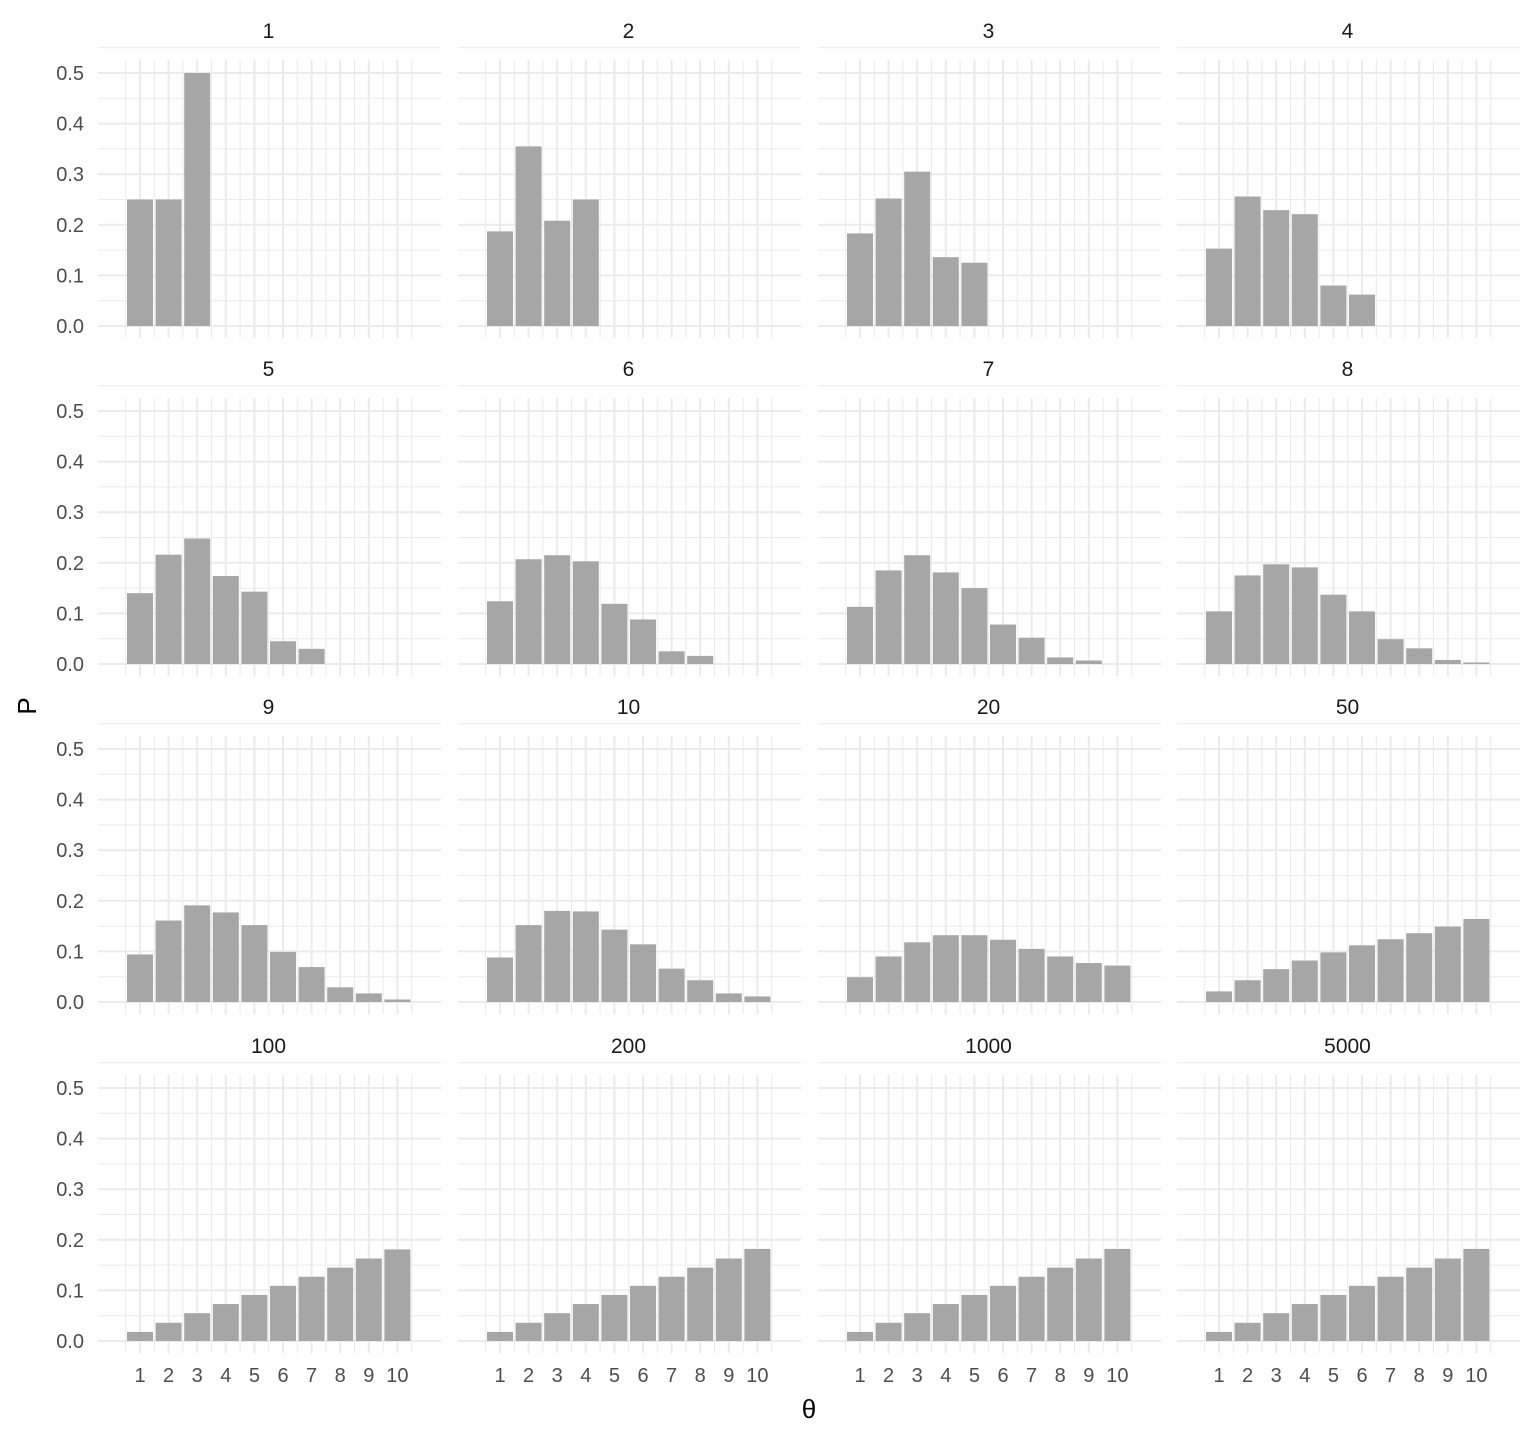  Describe the element at coordinates (809, 1409) in the screenshot. I see `x-axis-title: θ` at that location.